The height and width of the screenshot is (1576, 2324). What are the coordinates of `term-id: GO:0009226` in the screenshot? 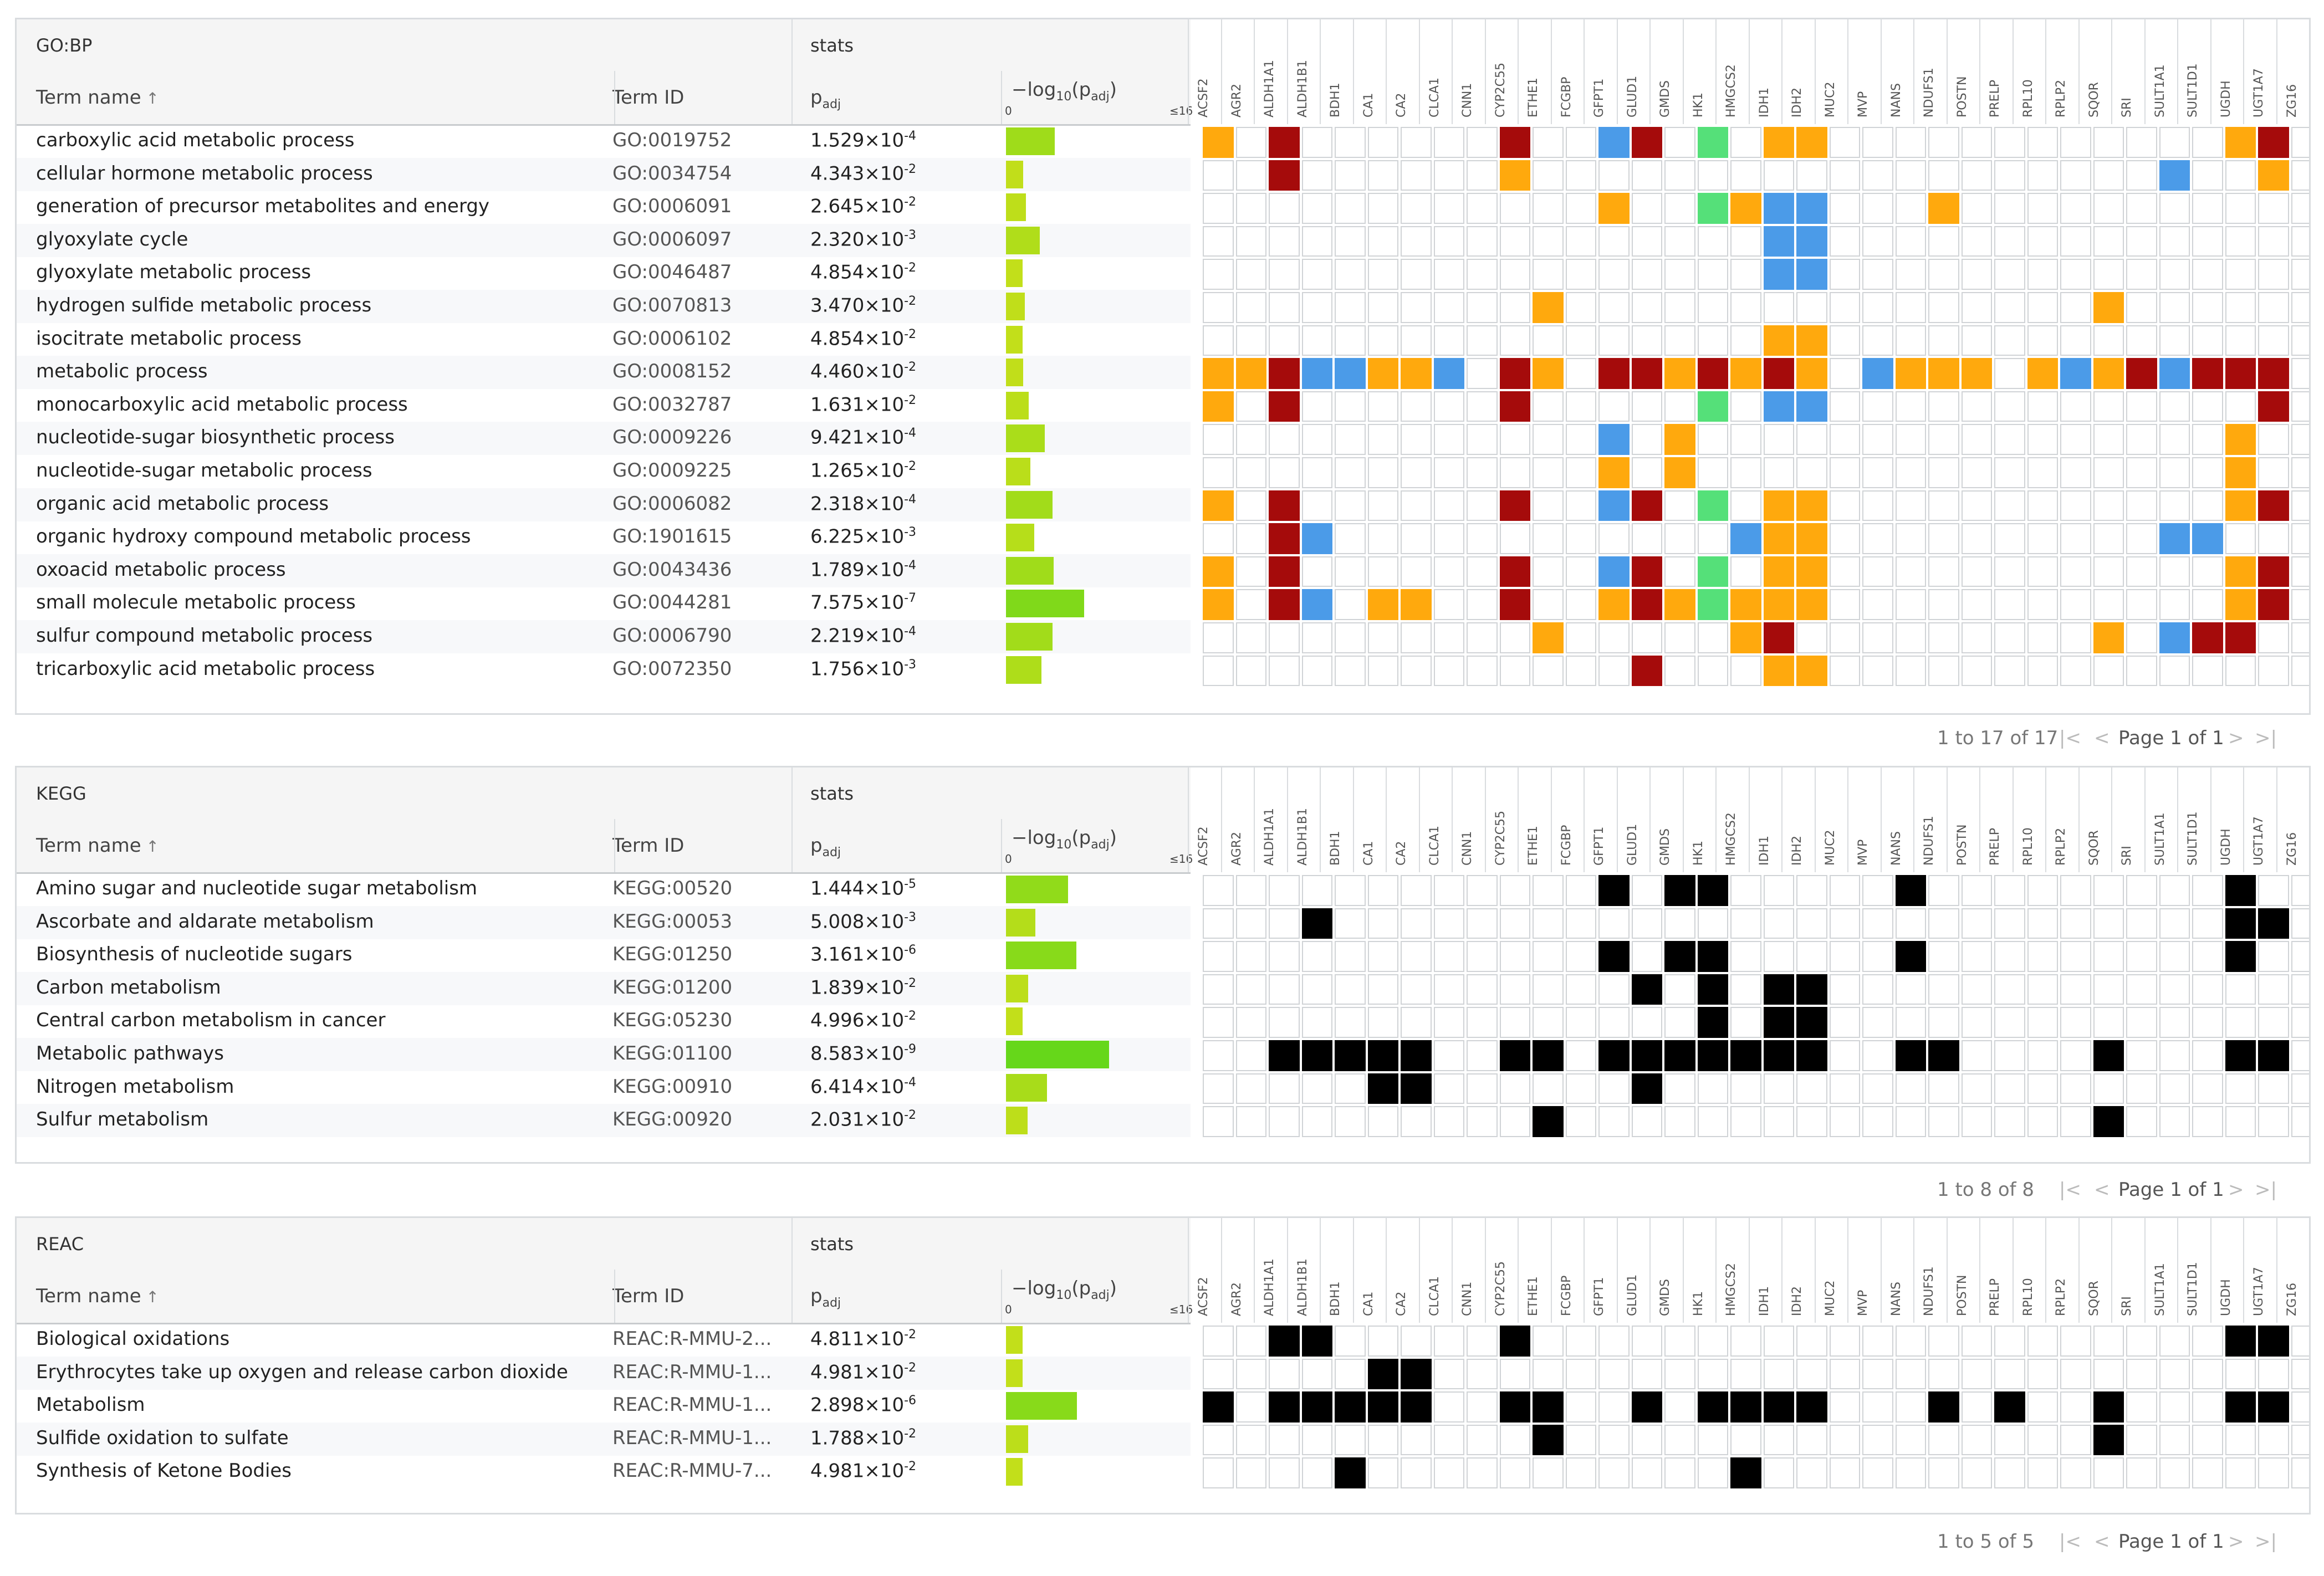 It's located at (672, 437).